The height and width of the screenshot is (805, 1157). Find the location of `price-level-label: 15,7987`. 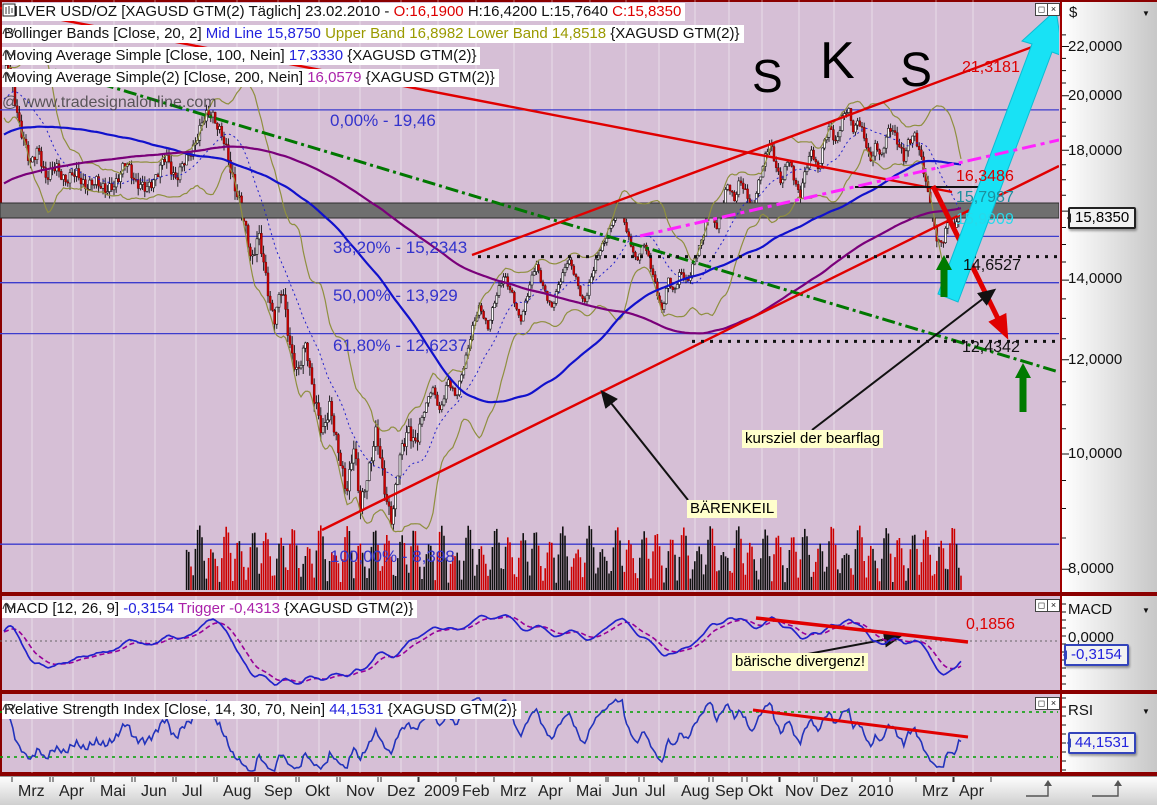

price-level-label: 15,7987 is located at coordinates (985, 197).